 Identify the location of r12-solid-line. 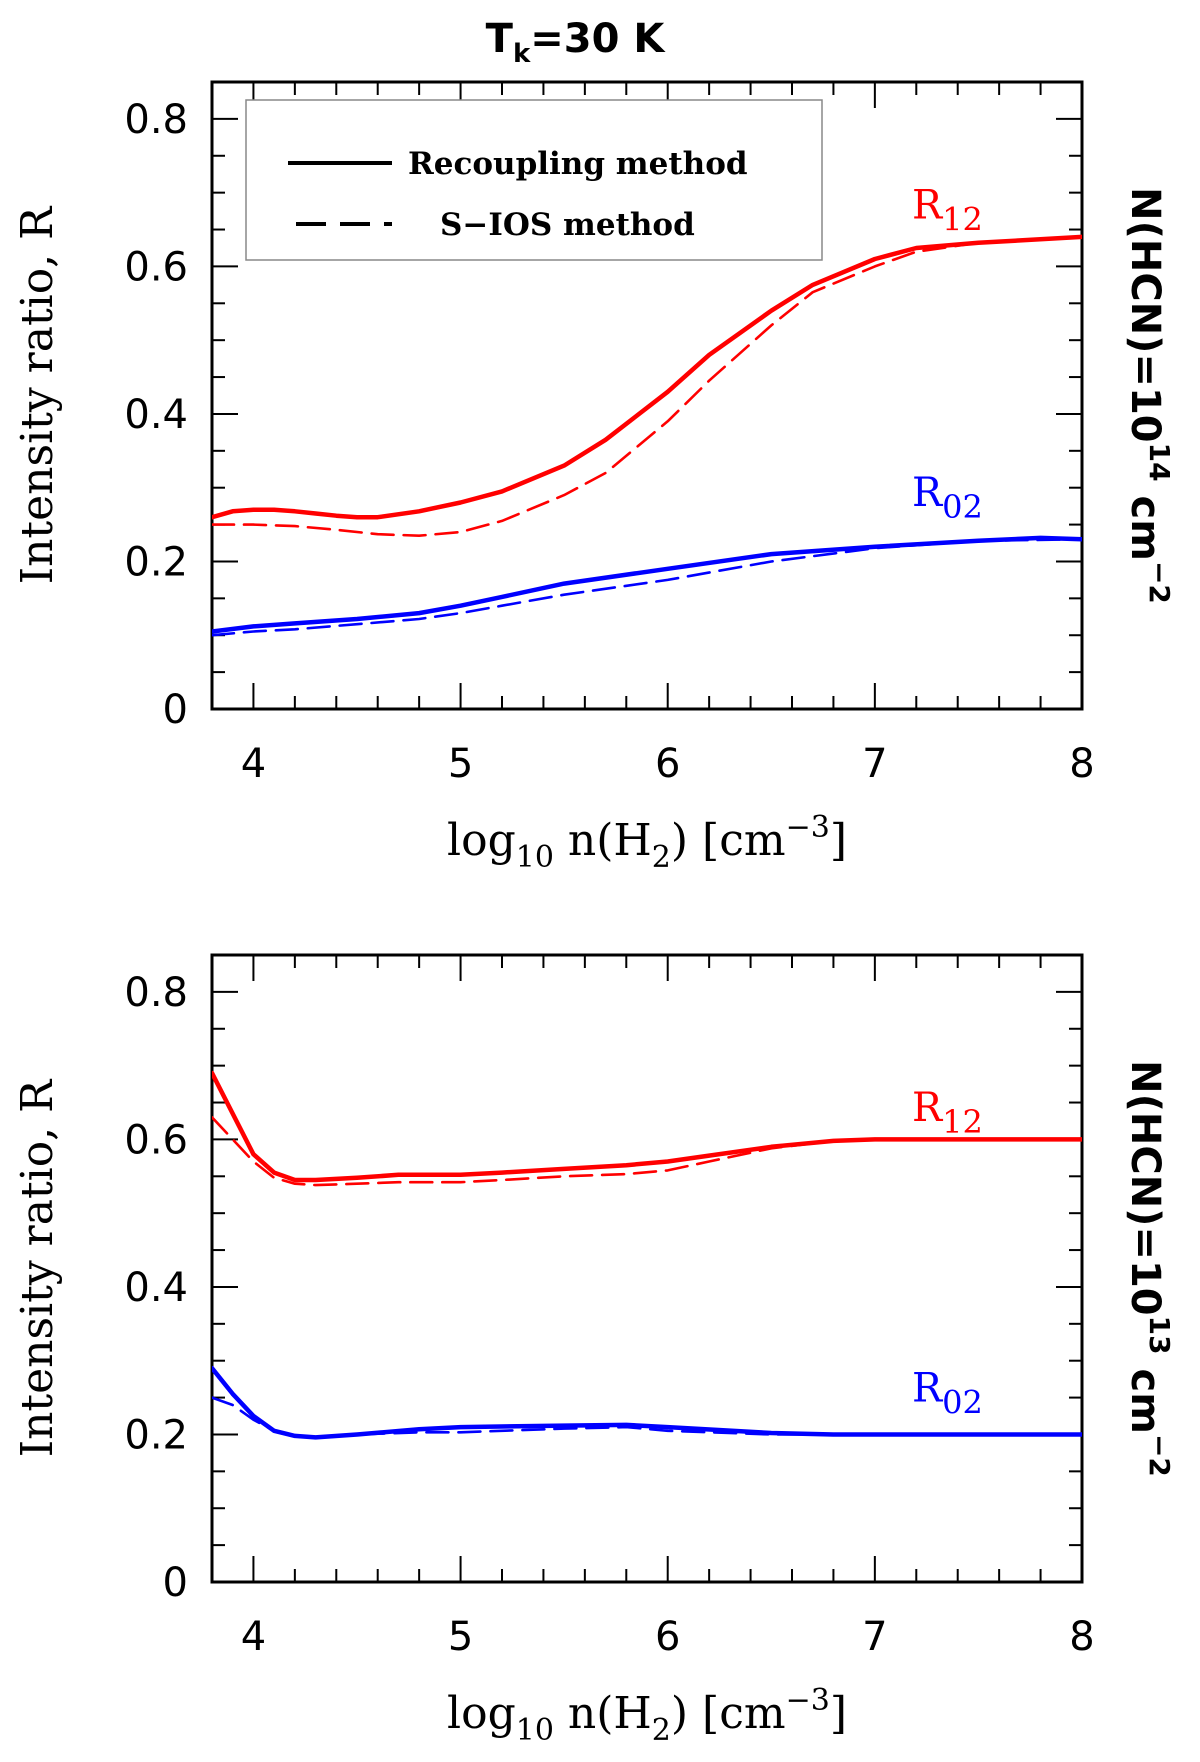
(647, 377).